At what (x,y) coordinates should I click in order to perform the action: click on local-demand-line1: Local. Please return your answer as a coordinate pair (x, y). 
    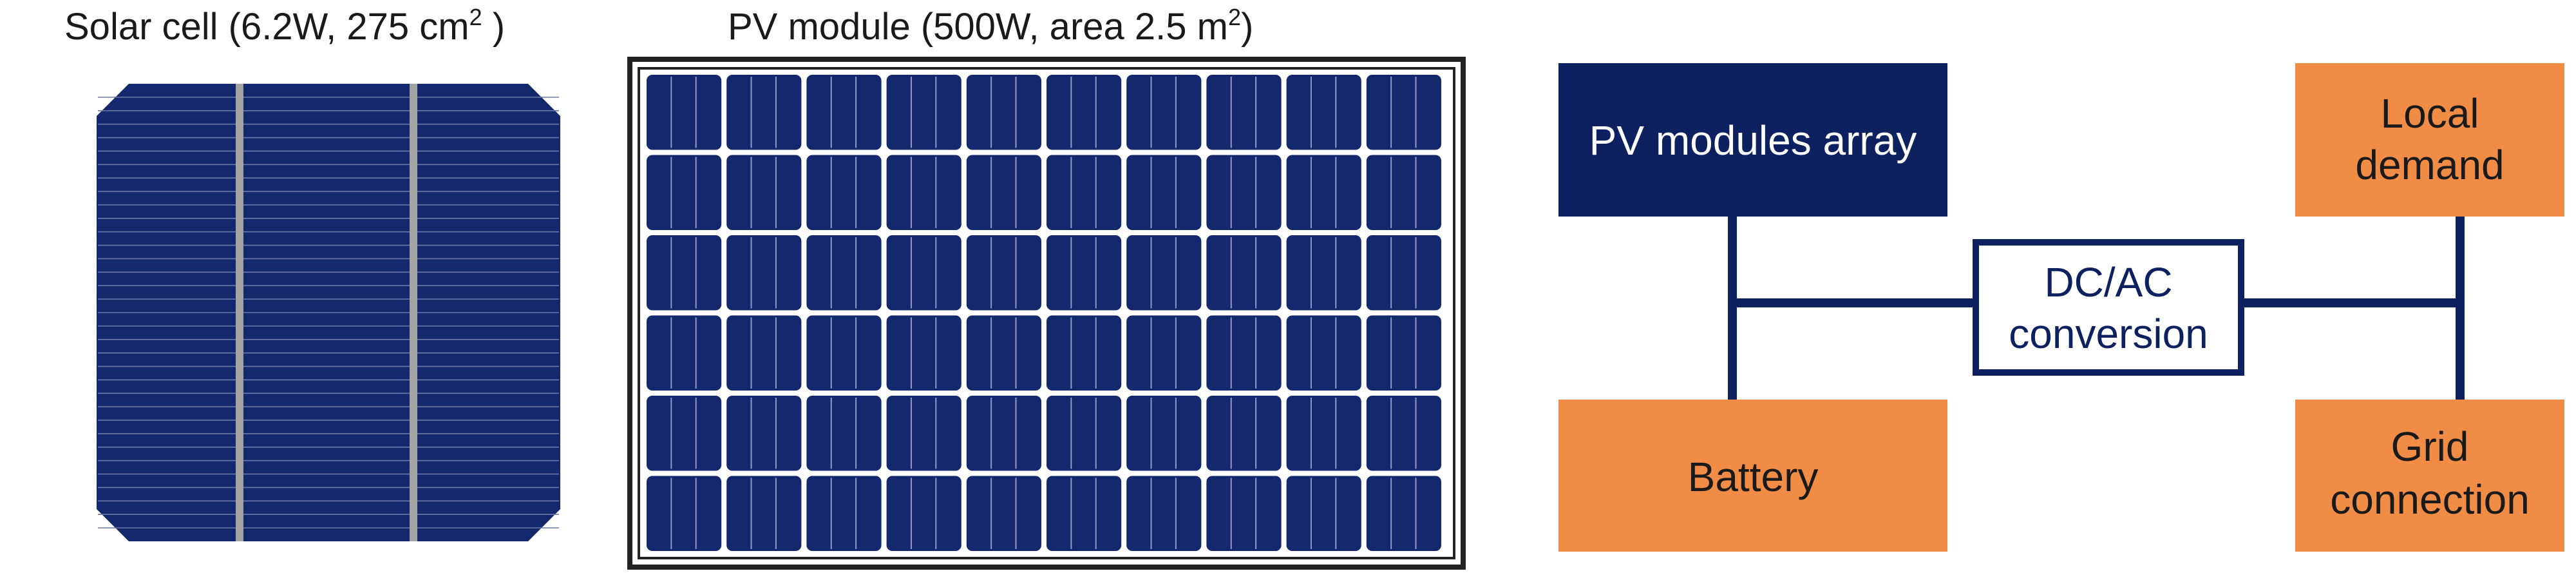
    Looking at the image, I should click on (2430, 113).